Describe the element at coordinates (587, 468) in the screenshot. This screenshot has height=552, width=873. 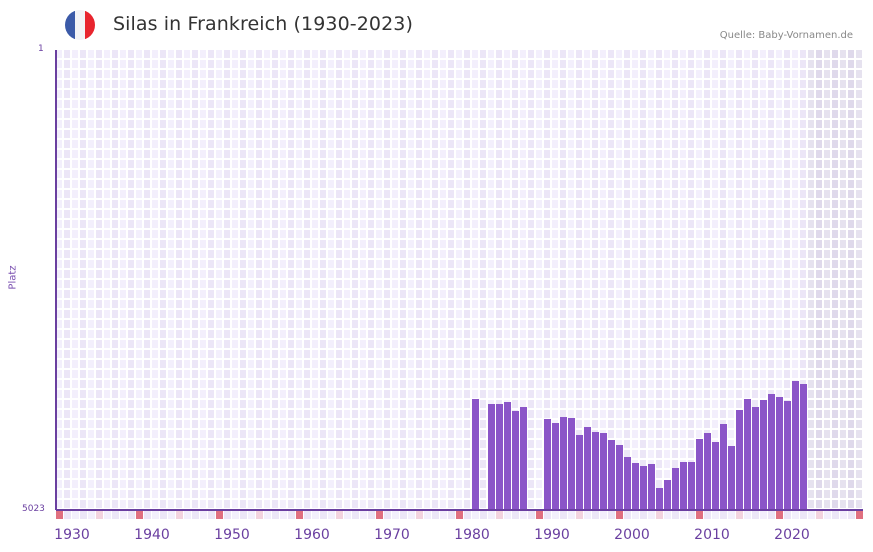
I see `bar-1994` at that location.